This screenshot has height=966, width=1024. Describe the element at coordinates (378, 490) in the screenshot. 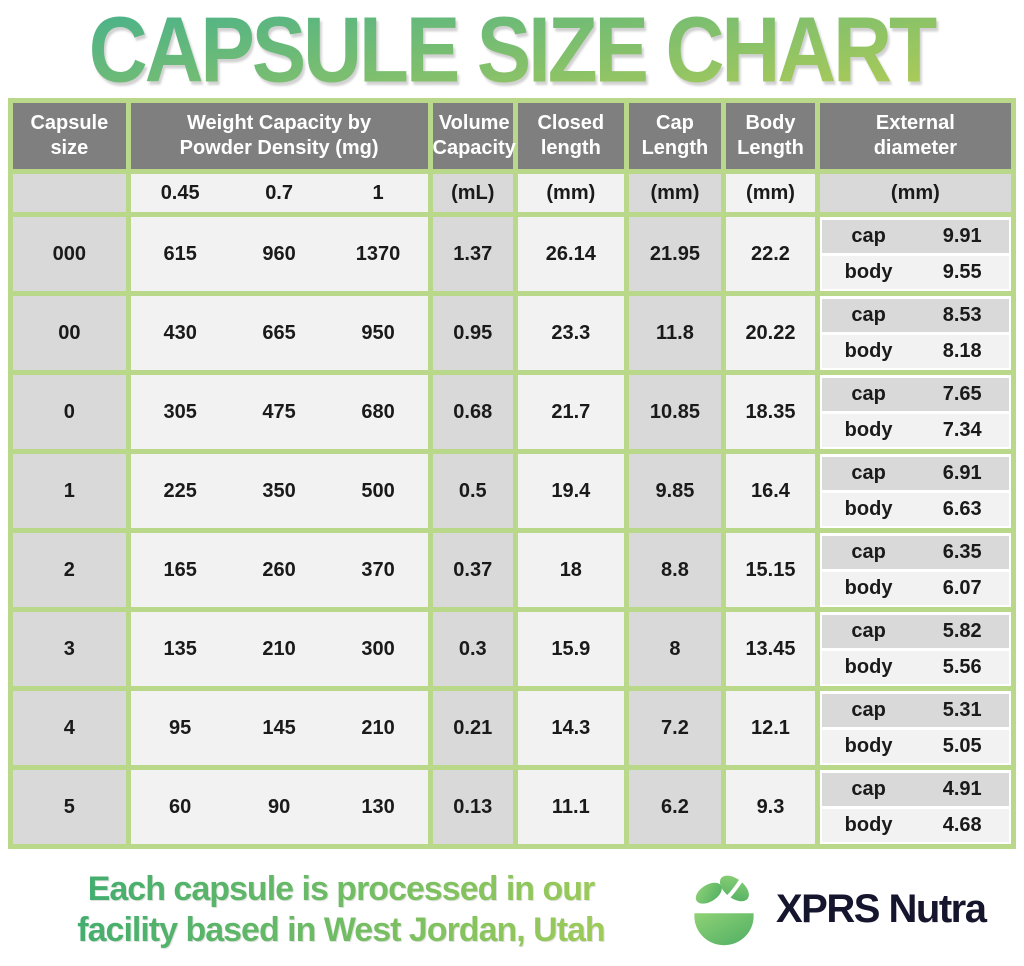

I see `weight-at-1: 500` at that location.